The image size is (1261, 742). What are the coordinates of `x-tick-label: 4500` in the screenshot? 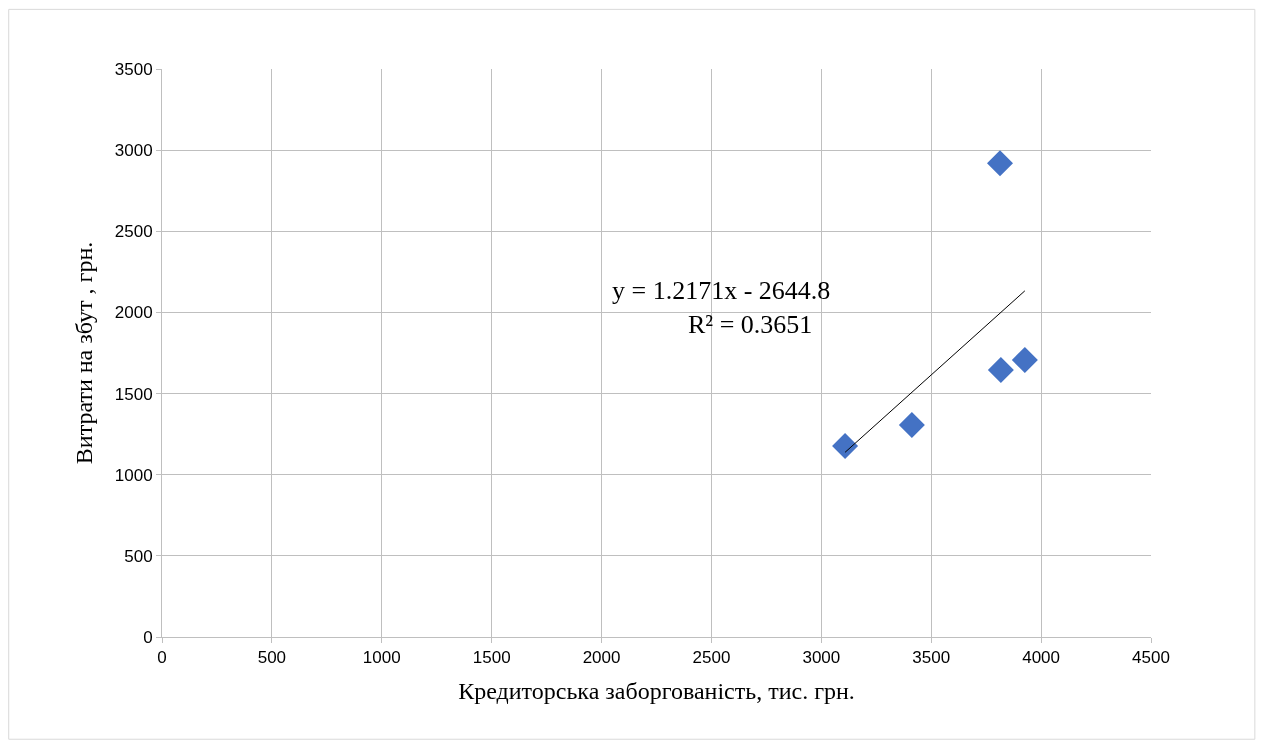 It's located at (1151, 658).